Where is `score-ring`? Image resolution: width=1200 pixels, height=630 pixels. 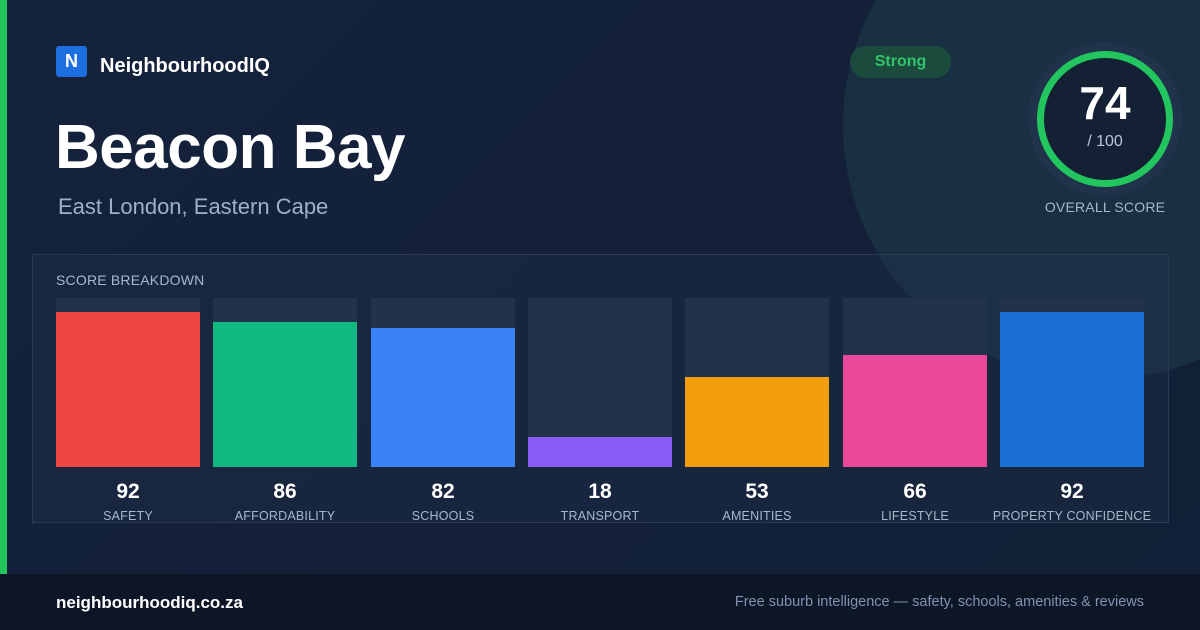 score-ring is located at coordinates (1105, 119).